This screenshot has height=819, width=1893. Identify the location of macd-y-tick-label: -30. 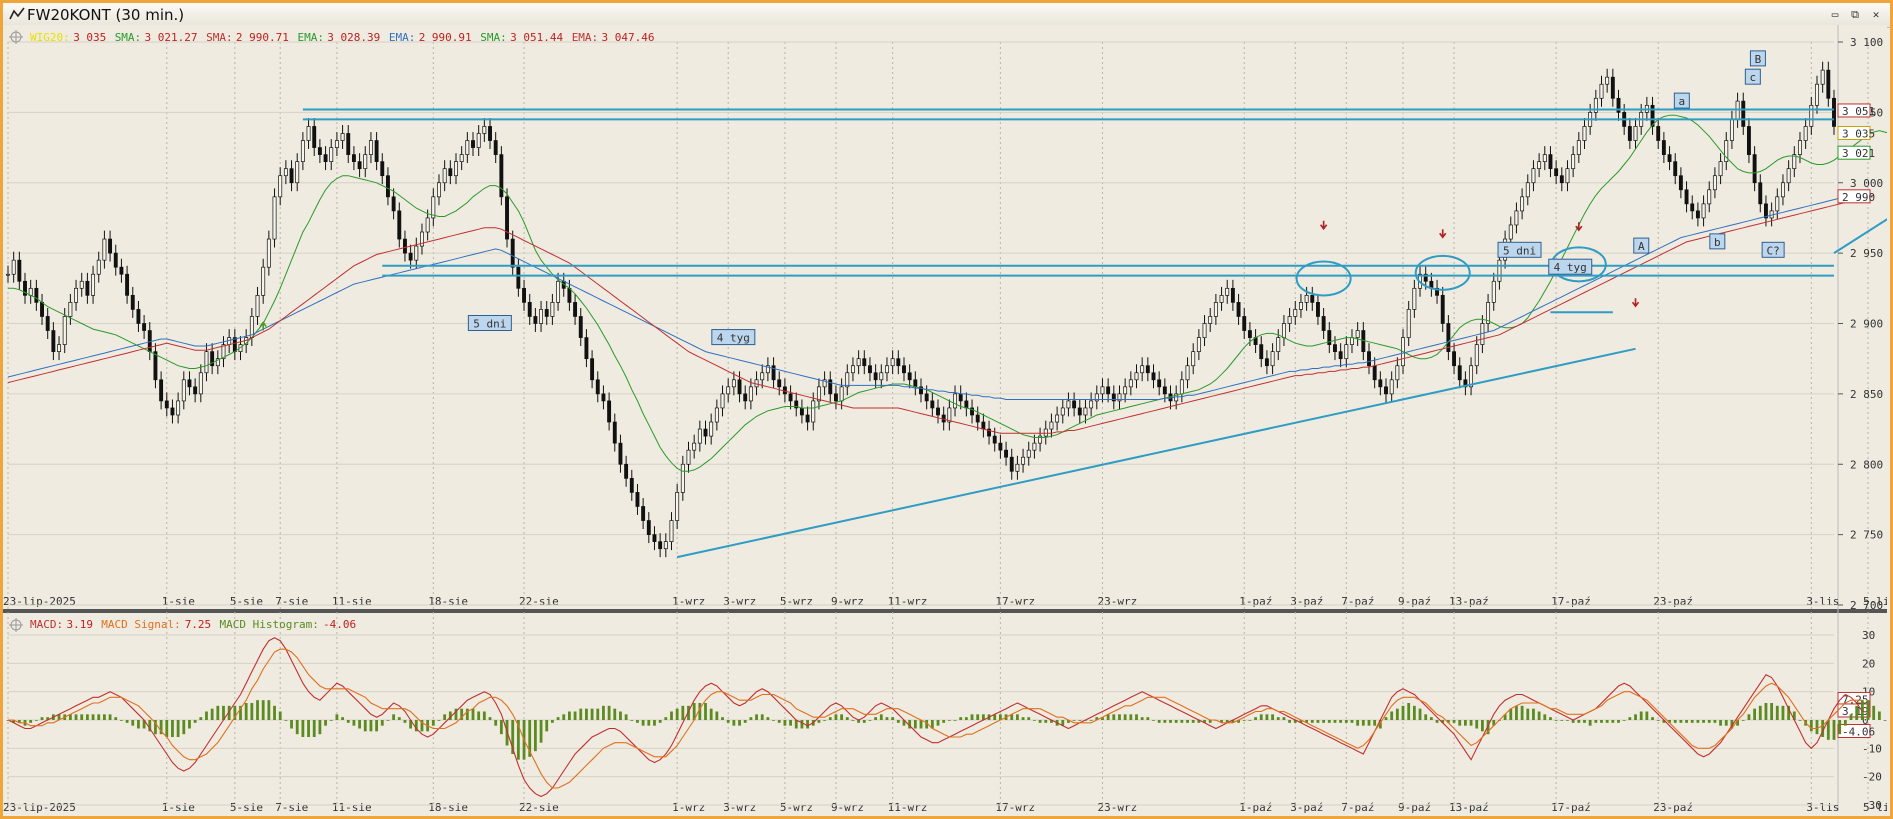
(1872, 805).